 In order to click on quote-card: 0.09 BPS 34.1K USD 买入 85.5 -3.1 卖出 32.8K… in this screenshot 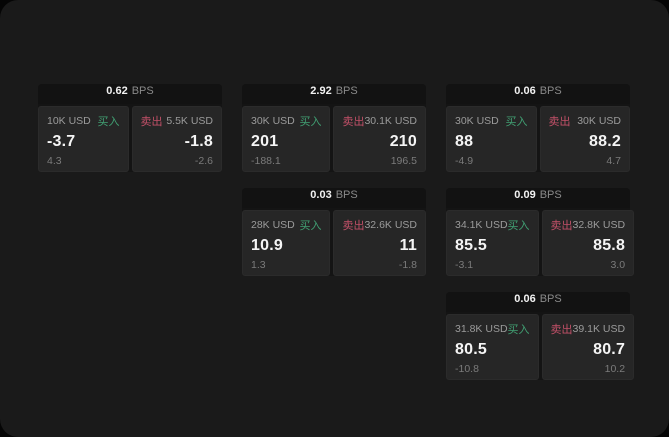, I will do `click(540, 232)`.